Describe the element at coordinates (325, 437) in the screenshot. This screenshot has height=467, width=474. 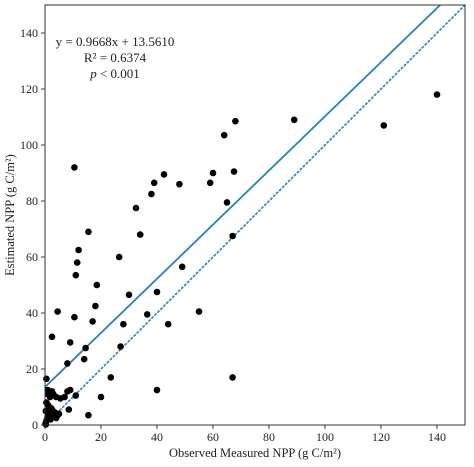
I see `x-tick-label: 100` at that location.